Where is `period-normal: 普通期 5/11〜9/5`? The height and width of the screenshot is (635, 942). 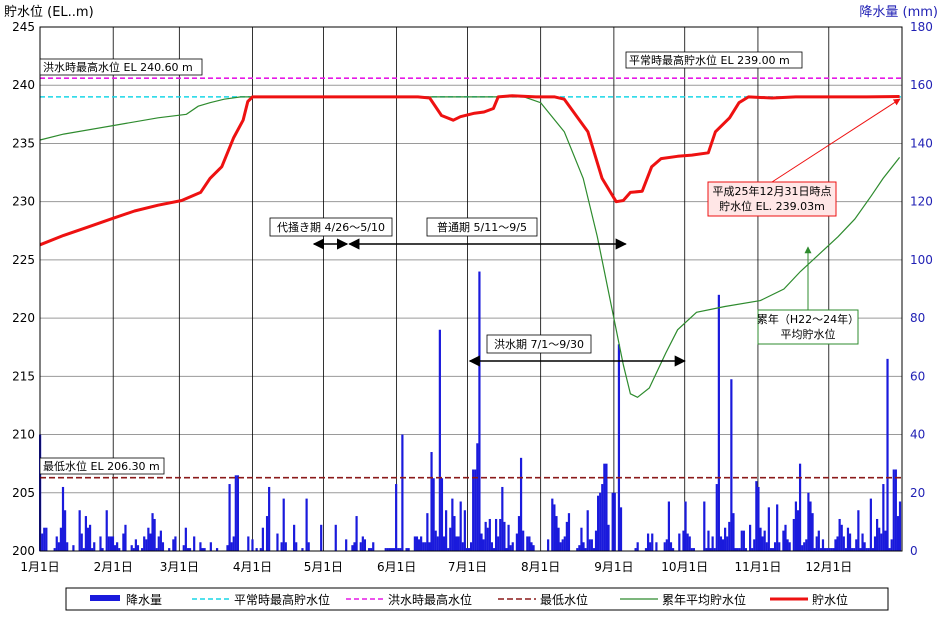 period-normal: 普通期 5/11〜9/5 is located at coordinates (482, 227).